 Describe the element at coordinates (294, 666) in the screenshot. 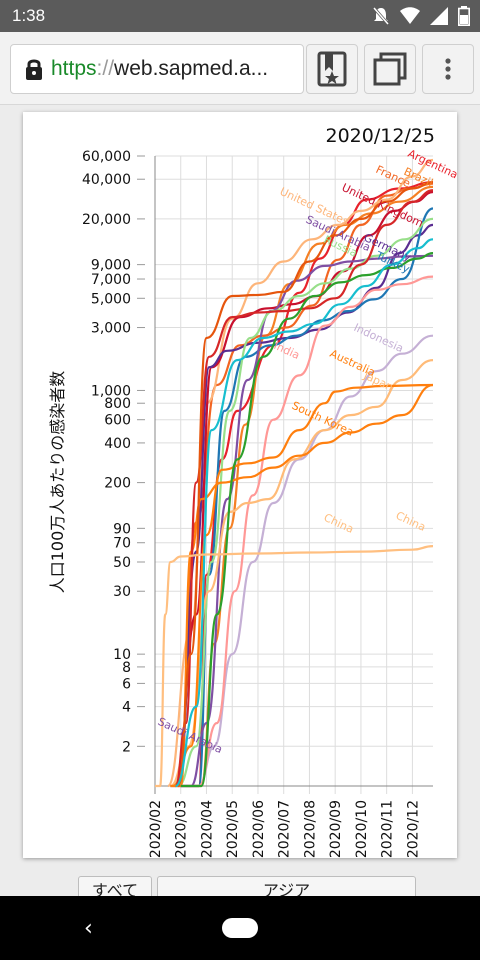

I see `series-line-china` at that location.